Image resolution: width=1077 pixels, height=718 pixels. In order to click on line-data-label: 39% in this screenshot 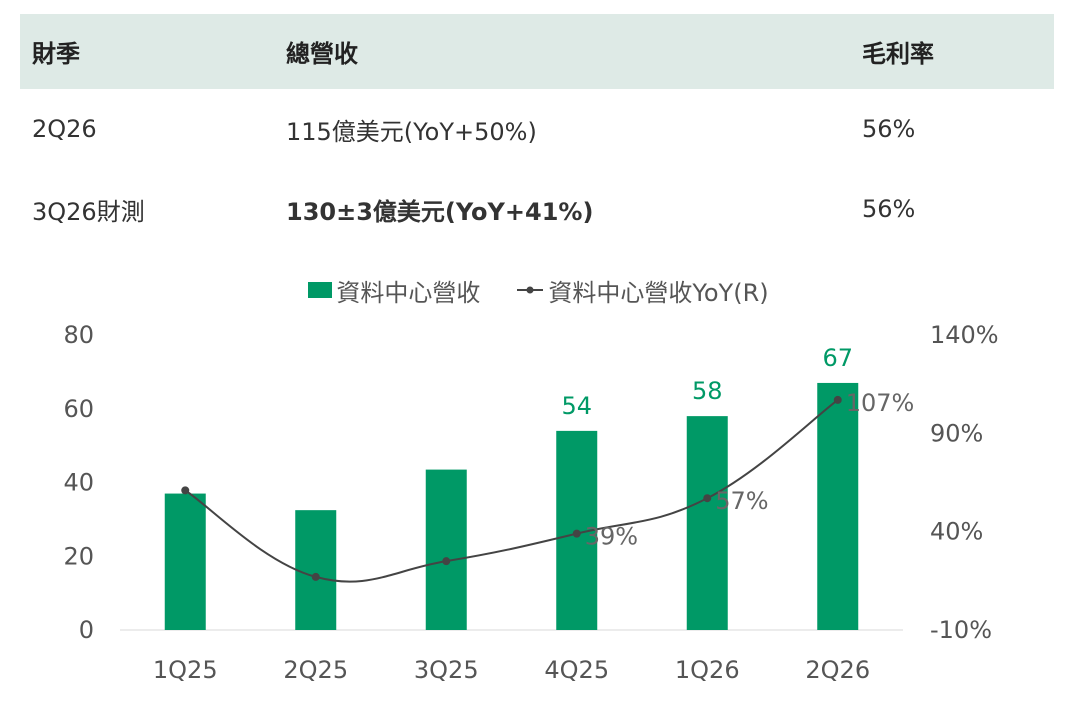, I will do `click(611, 537)`.